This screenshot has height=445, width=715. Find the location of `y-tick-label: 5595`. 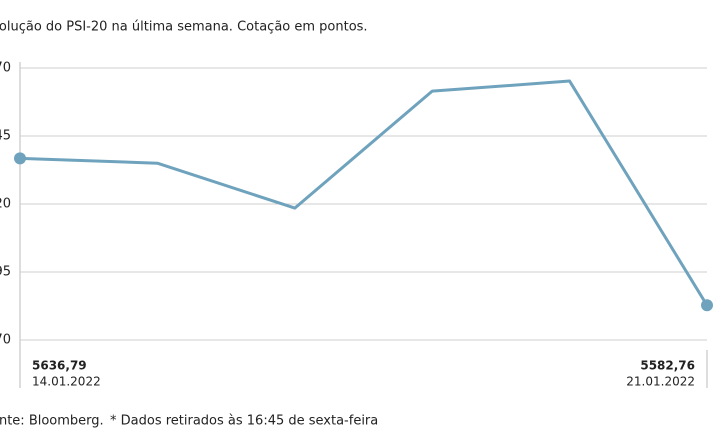

y-tick-label: 5595 is located at coordinates (5, 272).